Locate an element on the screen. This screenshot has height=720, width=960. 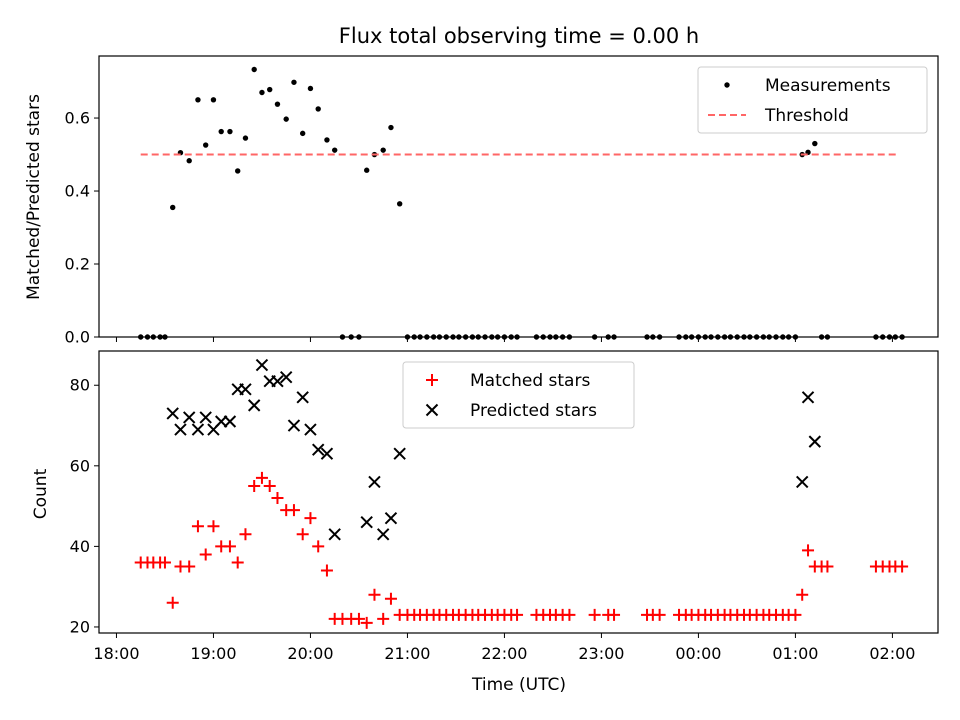
x-tick-label: 23:00 is located at coordinates (601, 653).